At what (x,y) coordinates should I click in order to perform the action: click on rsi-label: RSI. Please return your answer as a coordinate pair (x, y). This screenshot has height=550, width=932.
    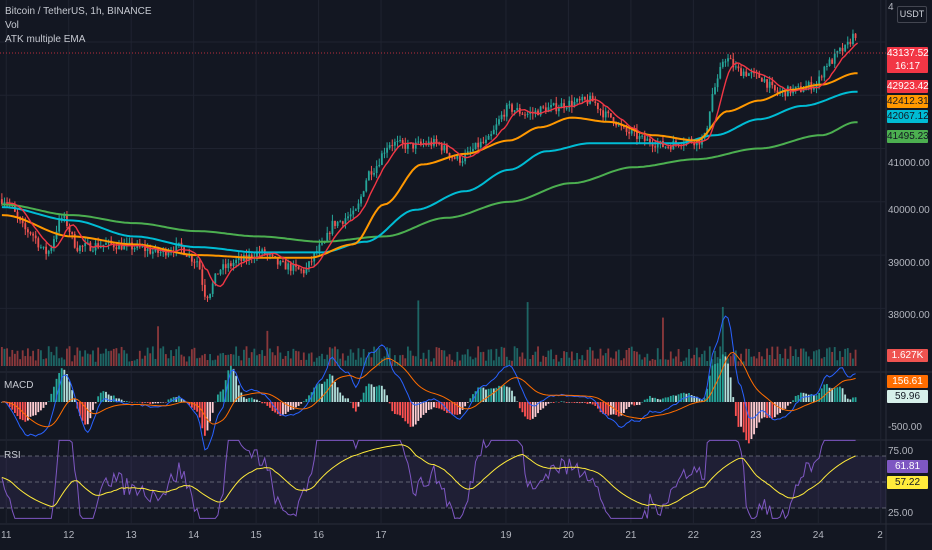
    Looking at the image, I should click on (12, 455).